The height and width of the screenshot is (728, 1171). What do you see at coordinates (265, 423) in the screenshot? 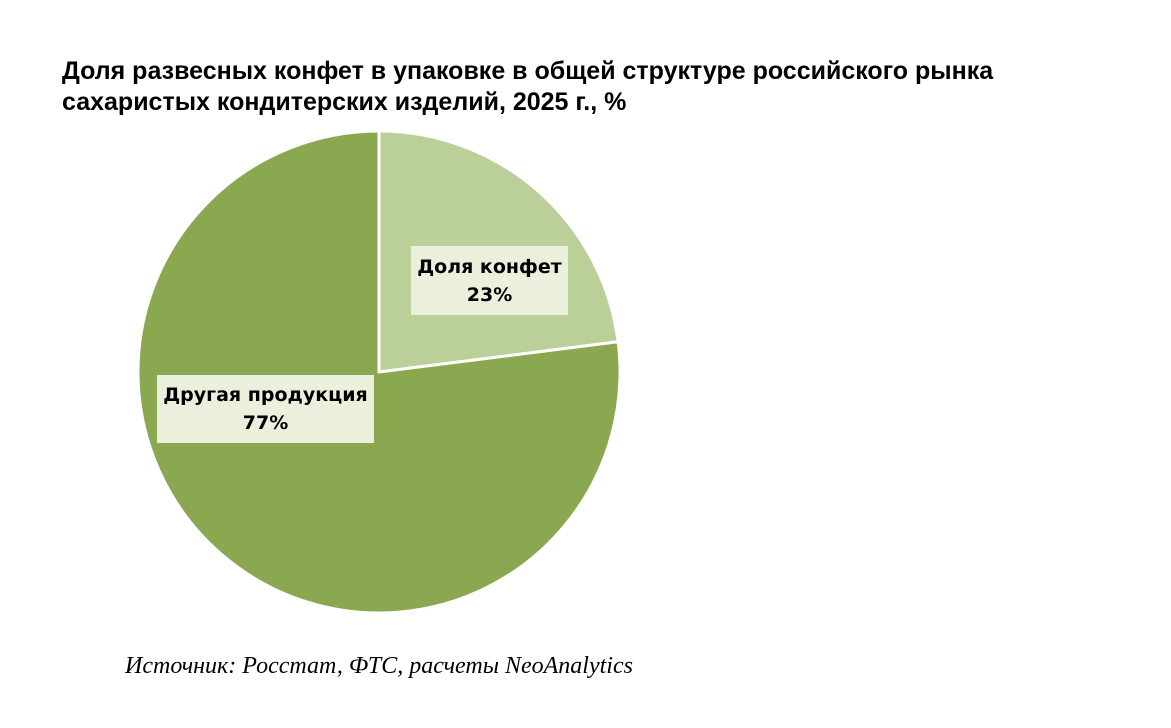
I see `slice-label-other-products-value: 77%` at bounding box center [265, 423].